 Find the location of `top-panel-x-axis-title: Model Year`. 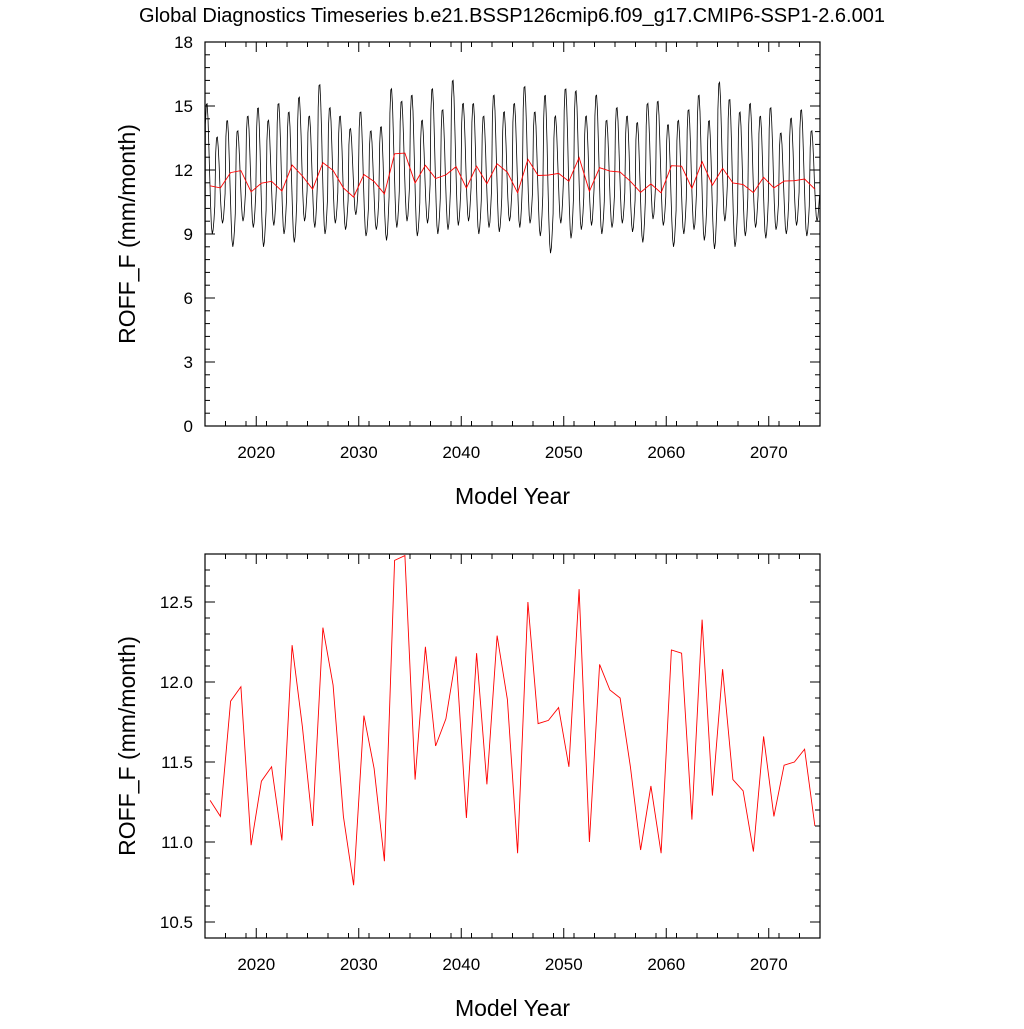

top-panel-x-axis-title: Model Year is located at coordinates (512, 496).